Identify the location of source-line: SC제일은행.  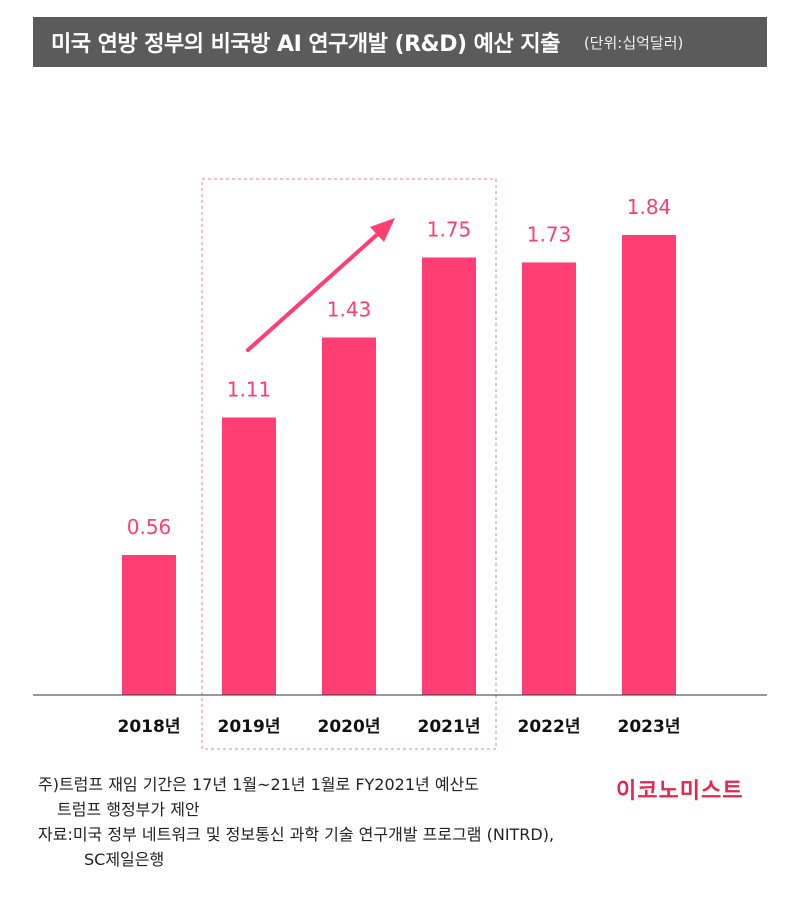
(124, 859).